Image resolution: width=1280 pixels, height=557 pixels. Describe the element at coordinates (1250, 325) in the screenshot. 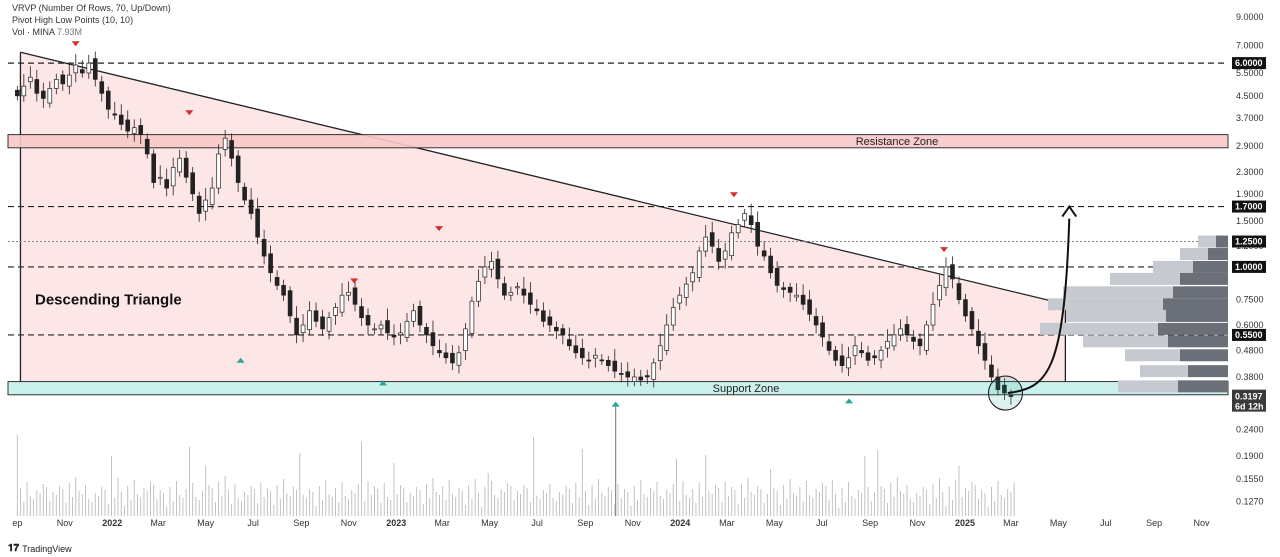

I see `y-tick-label: 0.6000` at that location.